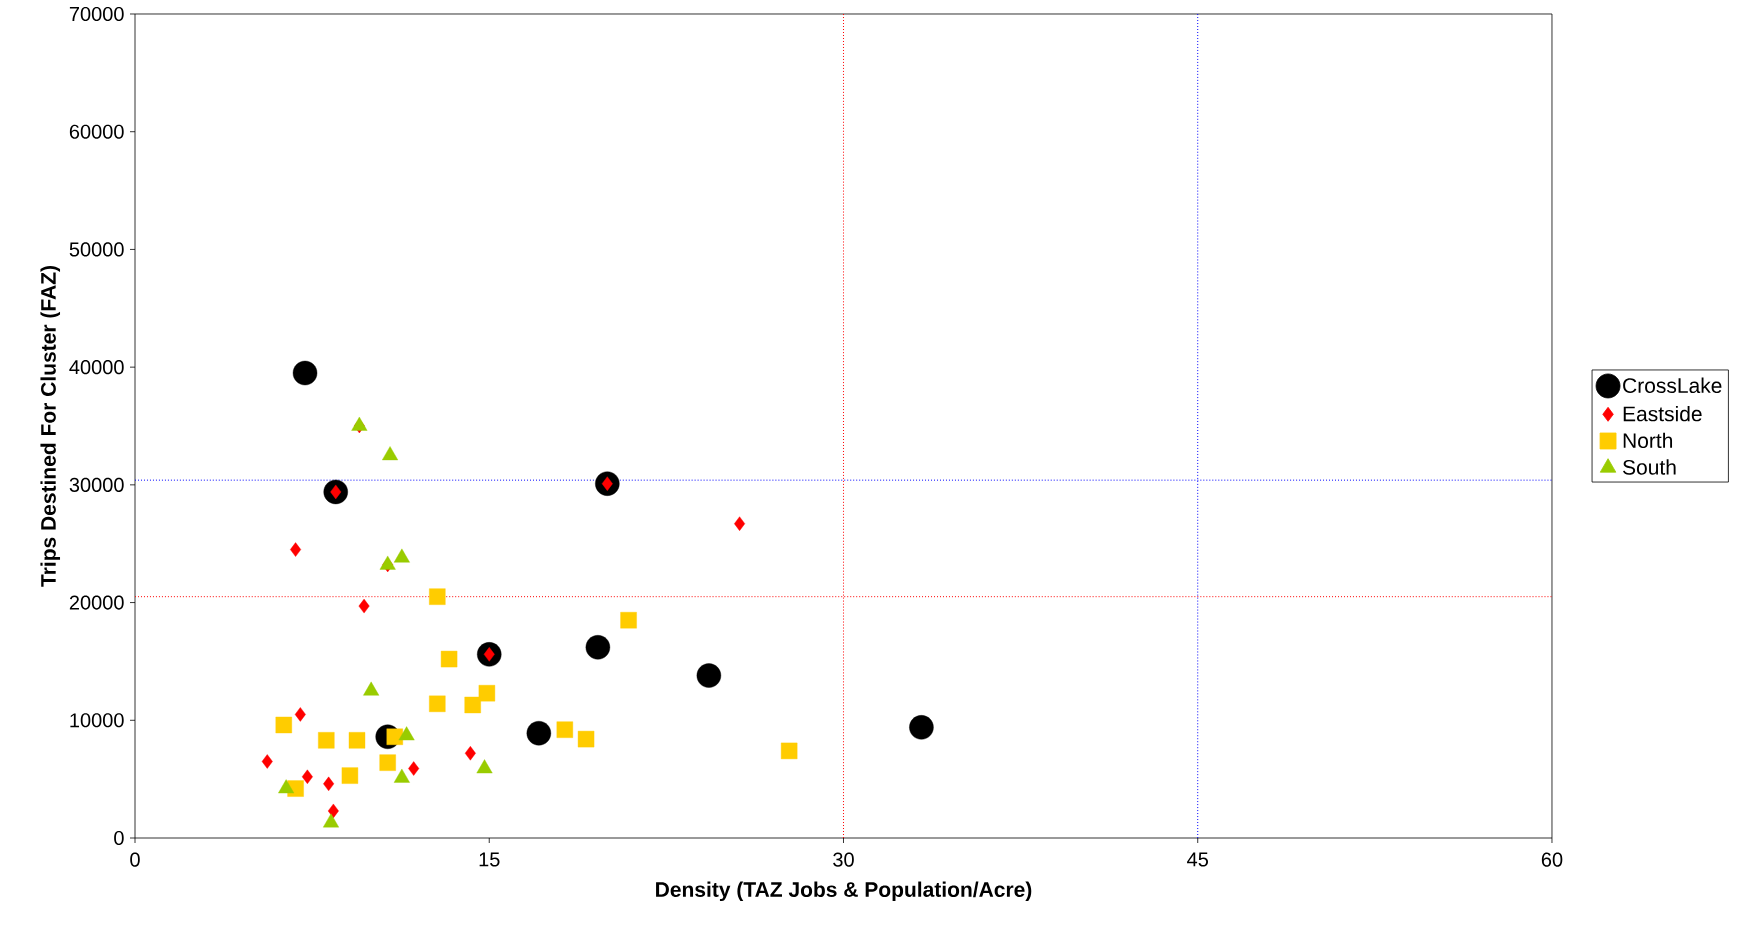 This screenshot has height=938, width=1761. What do you see at coordinates (1552, 859) in the screenshot?
I see `x-tick-label: 60` at bounding box center [1552, 859].